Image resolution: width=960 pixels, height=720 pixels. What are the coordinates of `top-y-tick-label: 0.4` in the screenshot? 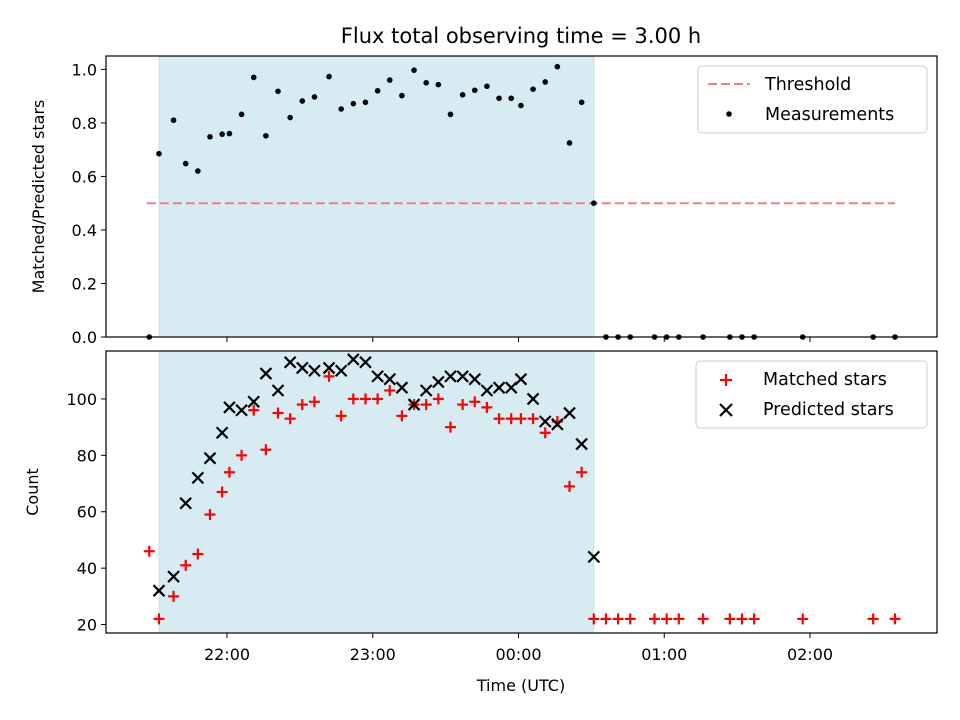 It's located at (84, 230).